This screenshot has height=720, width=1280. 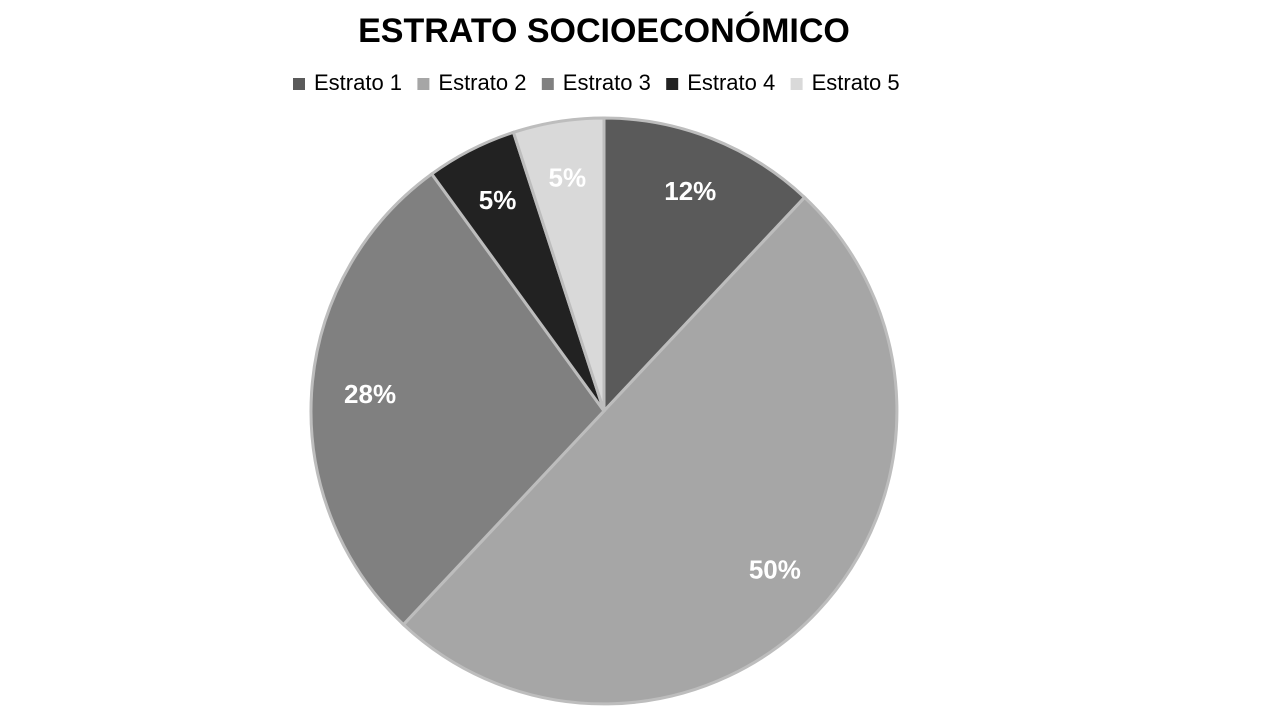 I want to click on data-label: 12%, so click(x=690, y=191).